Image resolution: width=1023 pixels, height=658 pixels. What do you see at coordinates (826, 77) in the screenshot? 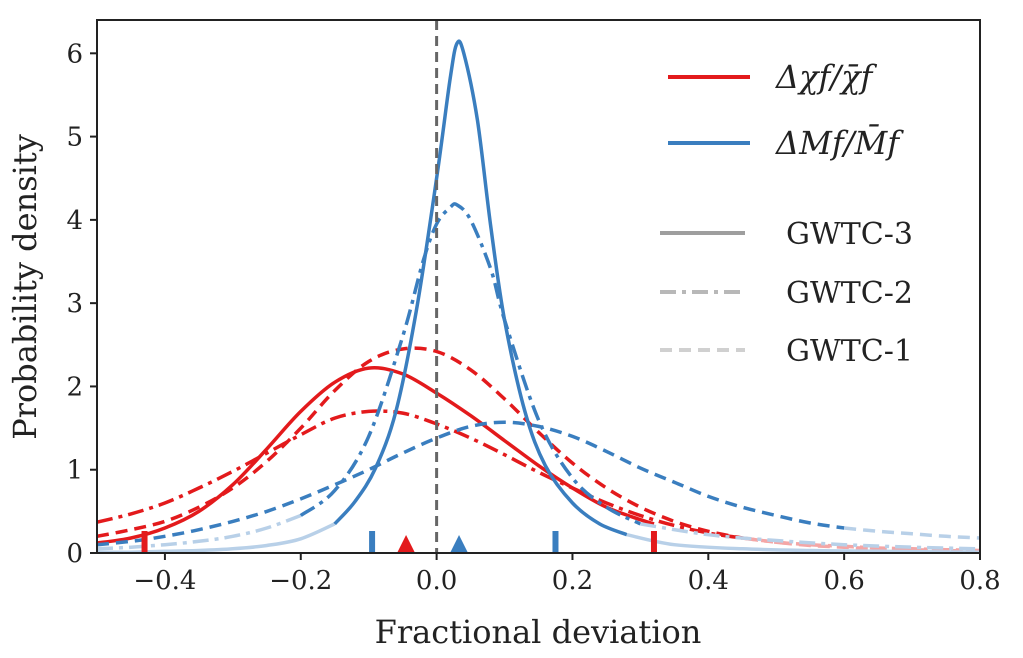
I see `legend-label-chi: Δχf/χ̄f` at bounding box center [826, 77].